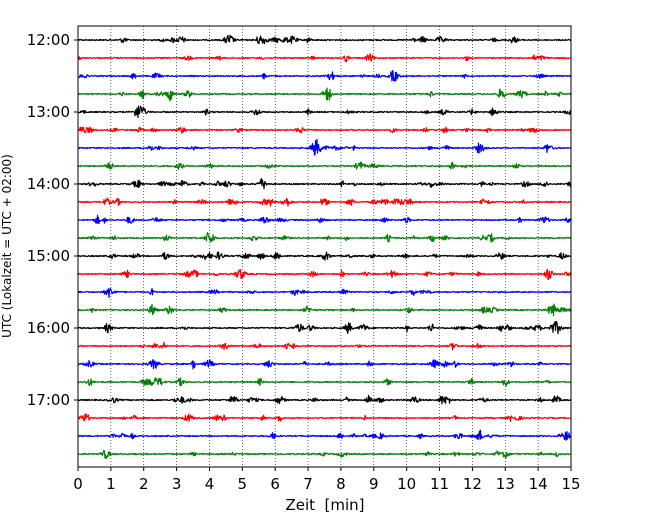  I want to click on x-tick-label: 5, so click(243, 484).